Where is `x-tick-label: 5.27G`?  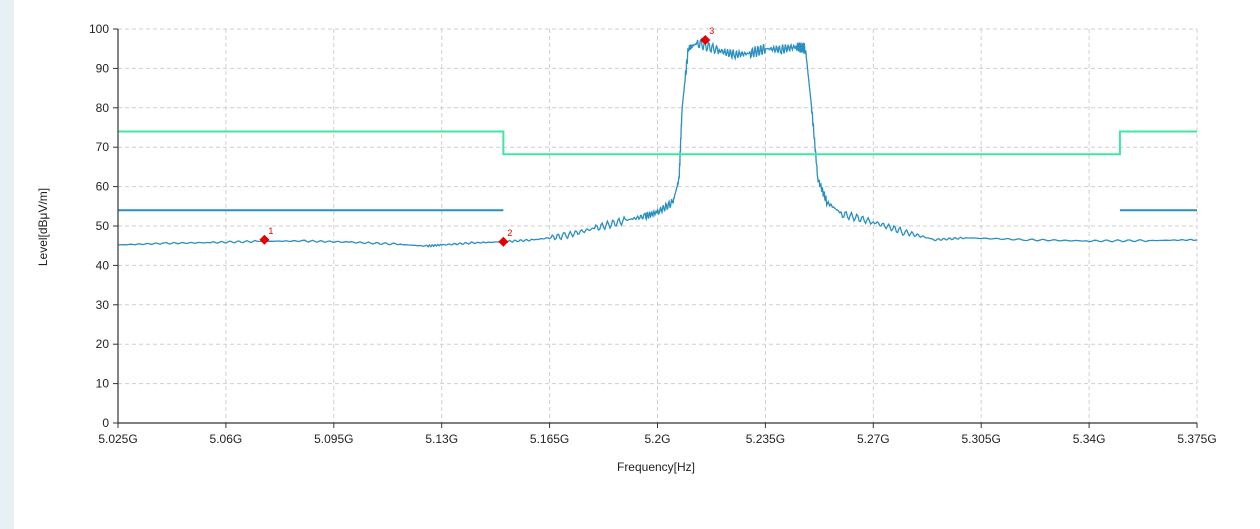 x-tick-label: 5.27G is located at coordinates (873, 439).